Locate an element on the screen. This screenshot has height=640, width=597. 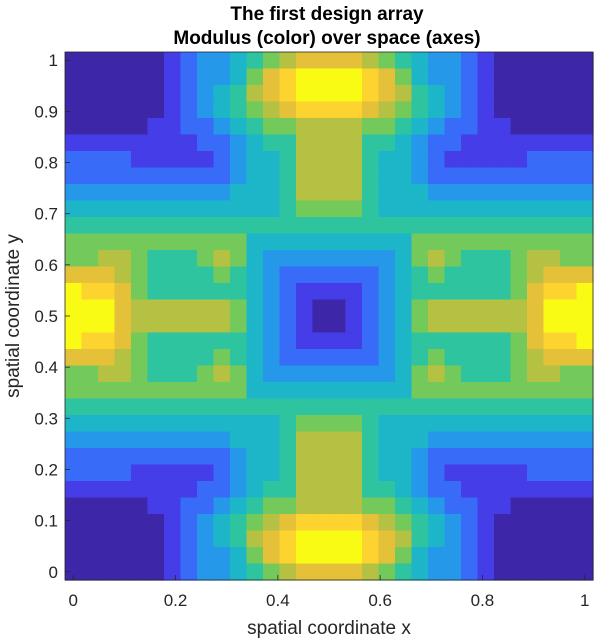
y-tick-label: 1 is located at coordinates (53, 60).